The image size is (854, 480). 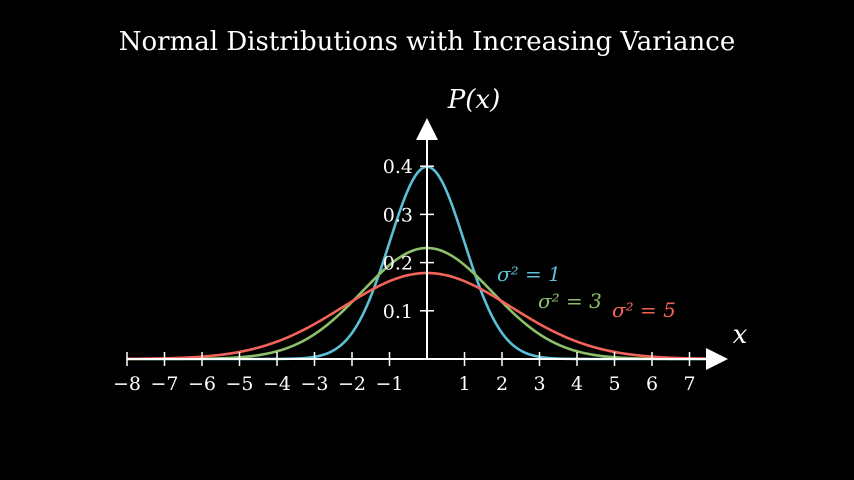 What do you see at coordinates (473, 100) in the screenshot?
I see `y-axis-label: P(x)` at bounding box center [473, 100].